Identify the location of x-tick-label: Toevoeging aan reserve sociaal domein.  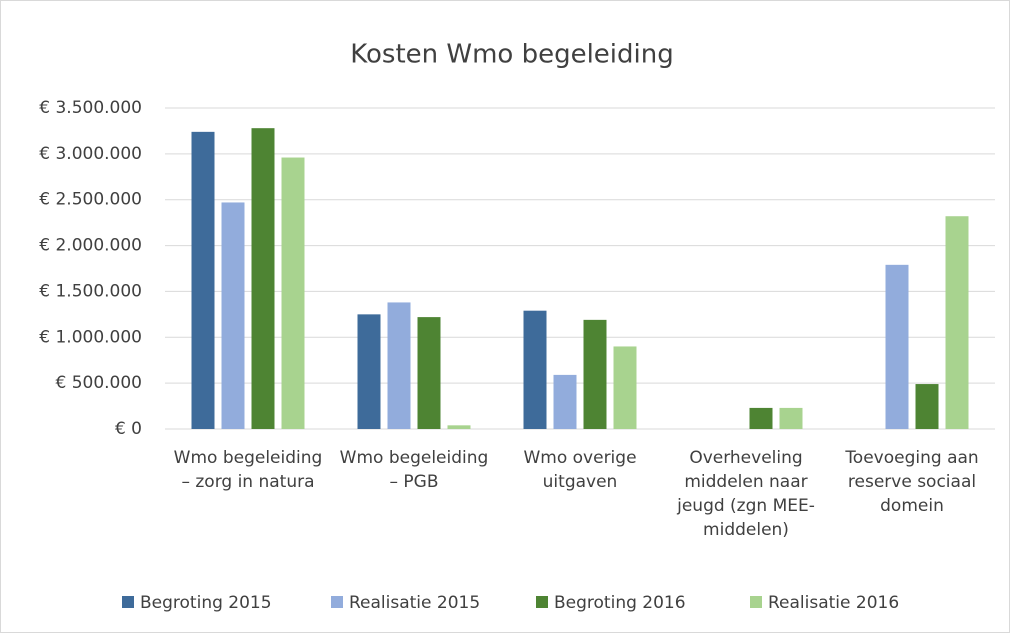
(912, 482).